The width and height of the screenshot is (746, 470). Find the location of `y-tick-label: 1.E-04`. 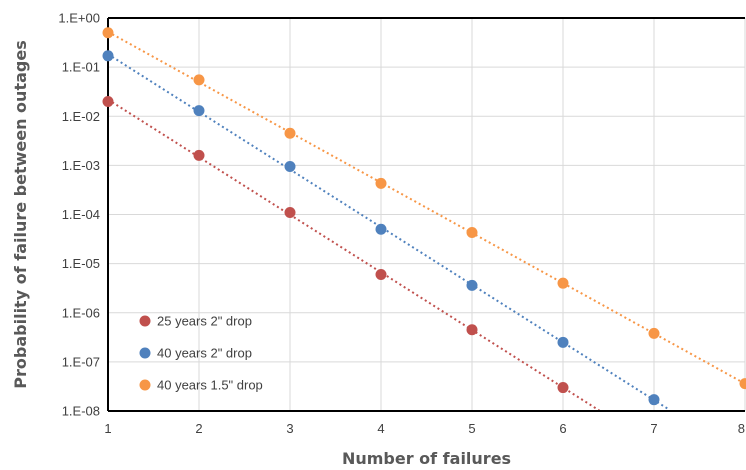

y-tick-label: 1.E-04 is located at coordinates (81, 214).